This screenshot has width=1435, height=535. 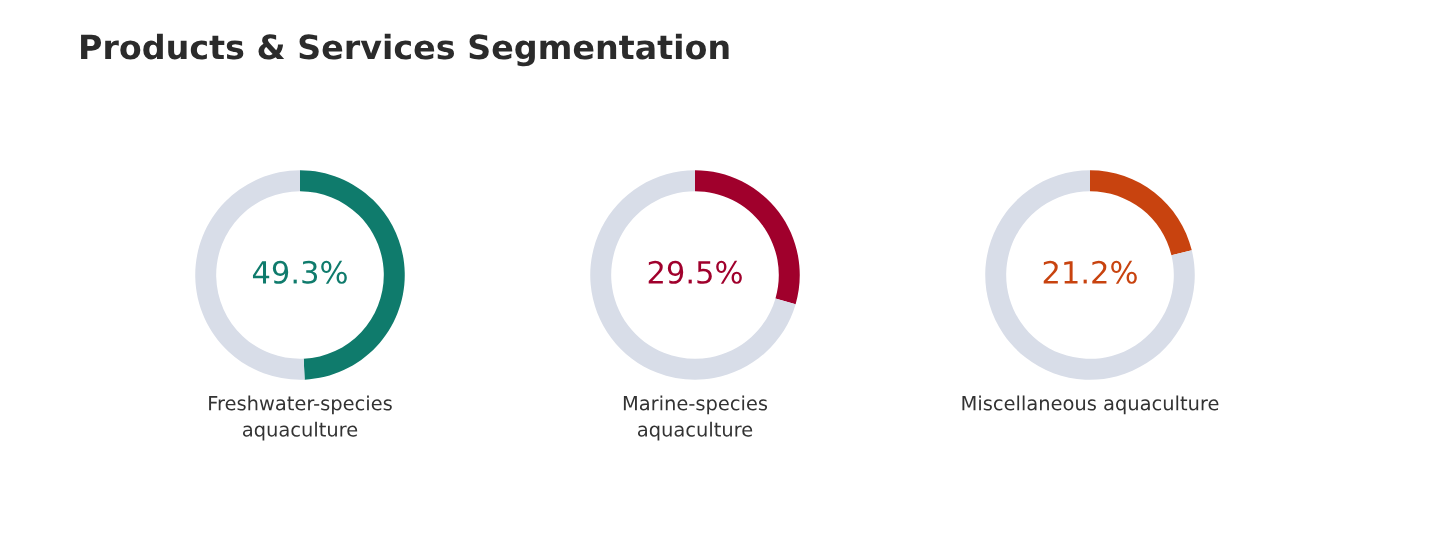 I want to click on text: Miscellaneous aquaculture, so click(x=1090, y=405).